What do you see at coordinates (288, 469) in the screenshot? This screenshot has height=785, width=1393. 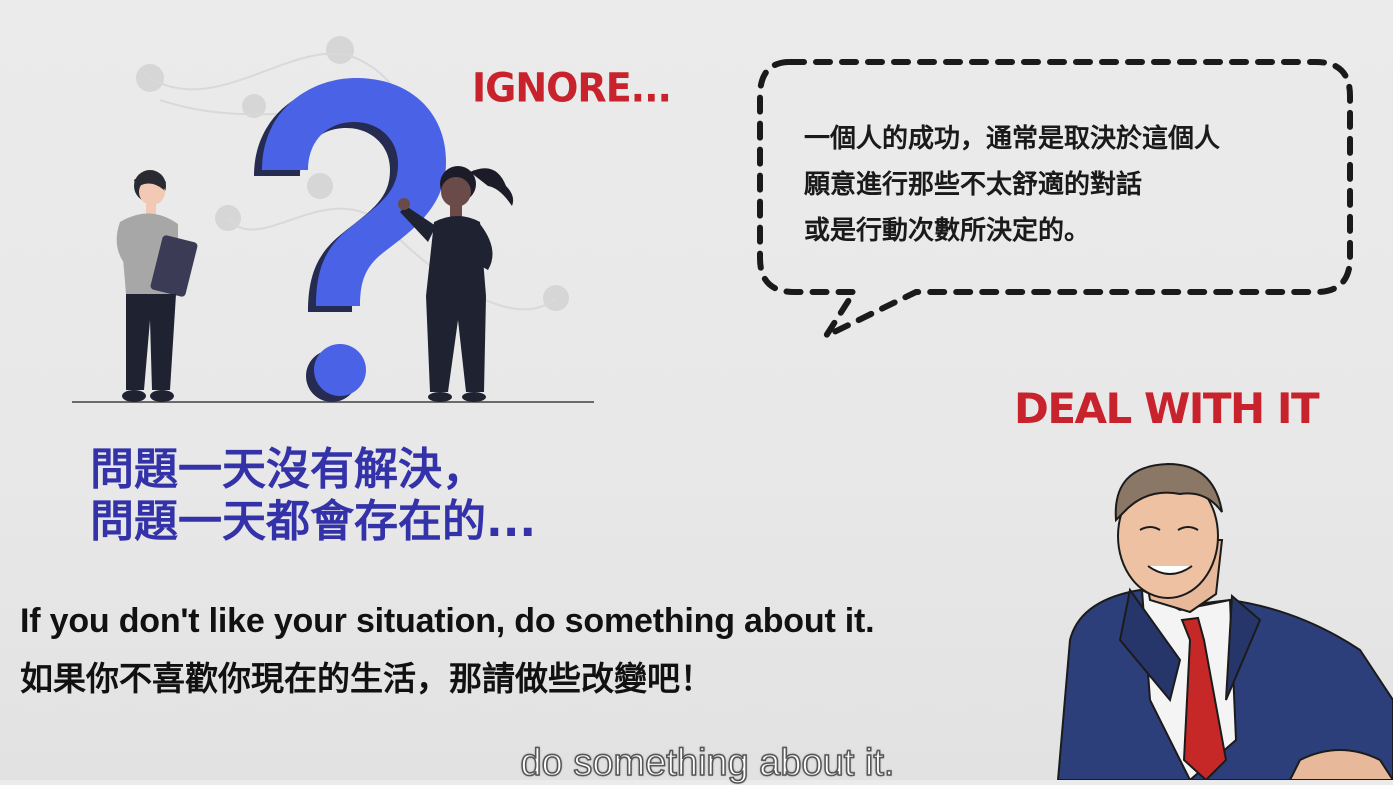 I see `problem-line-1: 問題一天沒有解決，` at bounding box center [288, 469].